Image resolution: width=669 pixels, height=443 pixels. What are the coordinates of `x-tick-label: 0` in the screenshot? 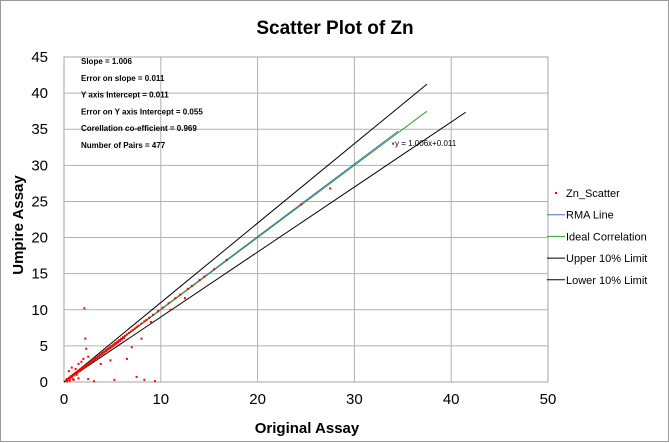 It's located at (64, 399).